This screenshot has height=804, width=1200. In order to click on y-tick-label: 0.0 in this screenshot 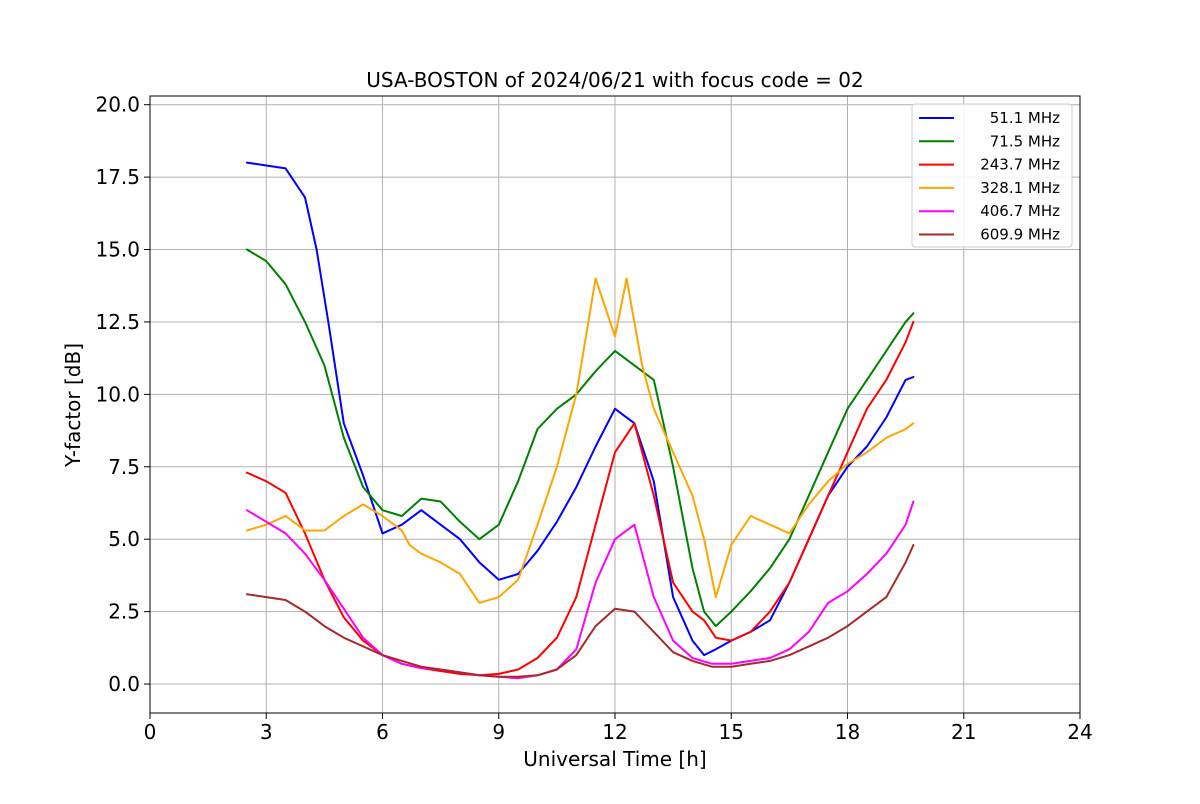, I will do `click(124, 684)`.